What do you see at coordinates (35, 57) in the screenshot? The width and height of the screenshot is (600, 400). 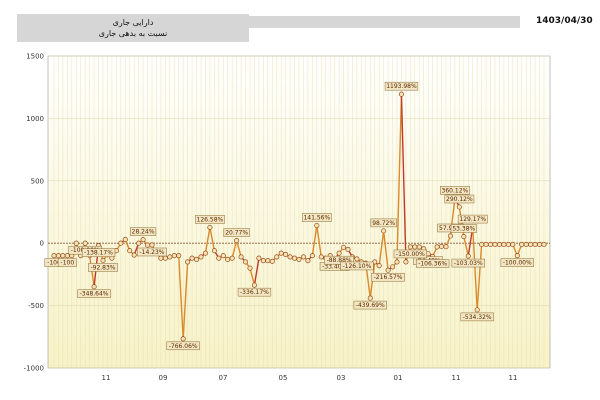 I see `y-tick-label: 1500` at bounding box center [35, 57].